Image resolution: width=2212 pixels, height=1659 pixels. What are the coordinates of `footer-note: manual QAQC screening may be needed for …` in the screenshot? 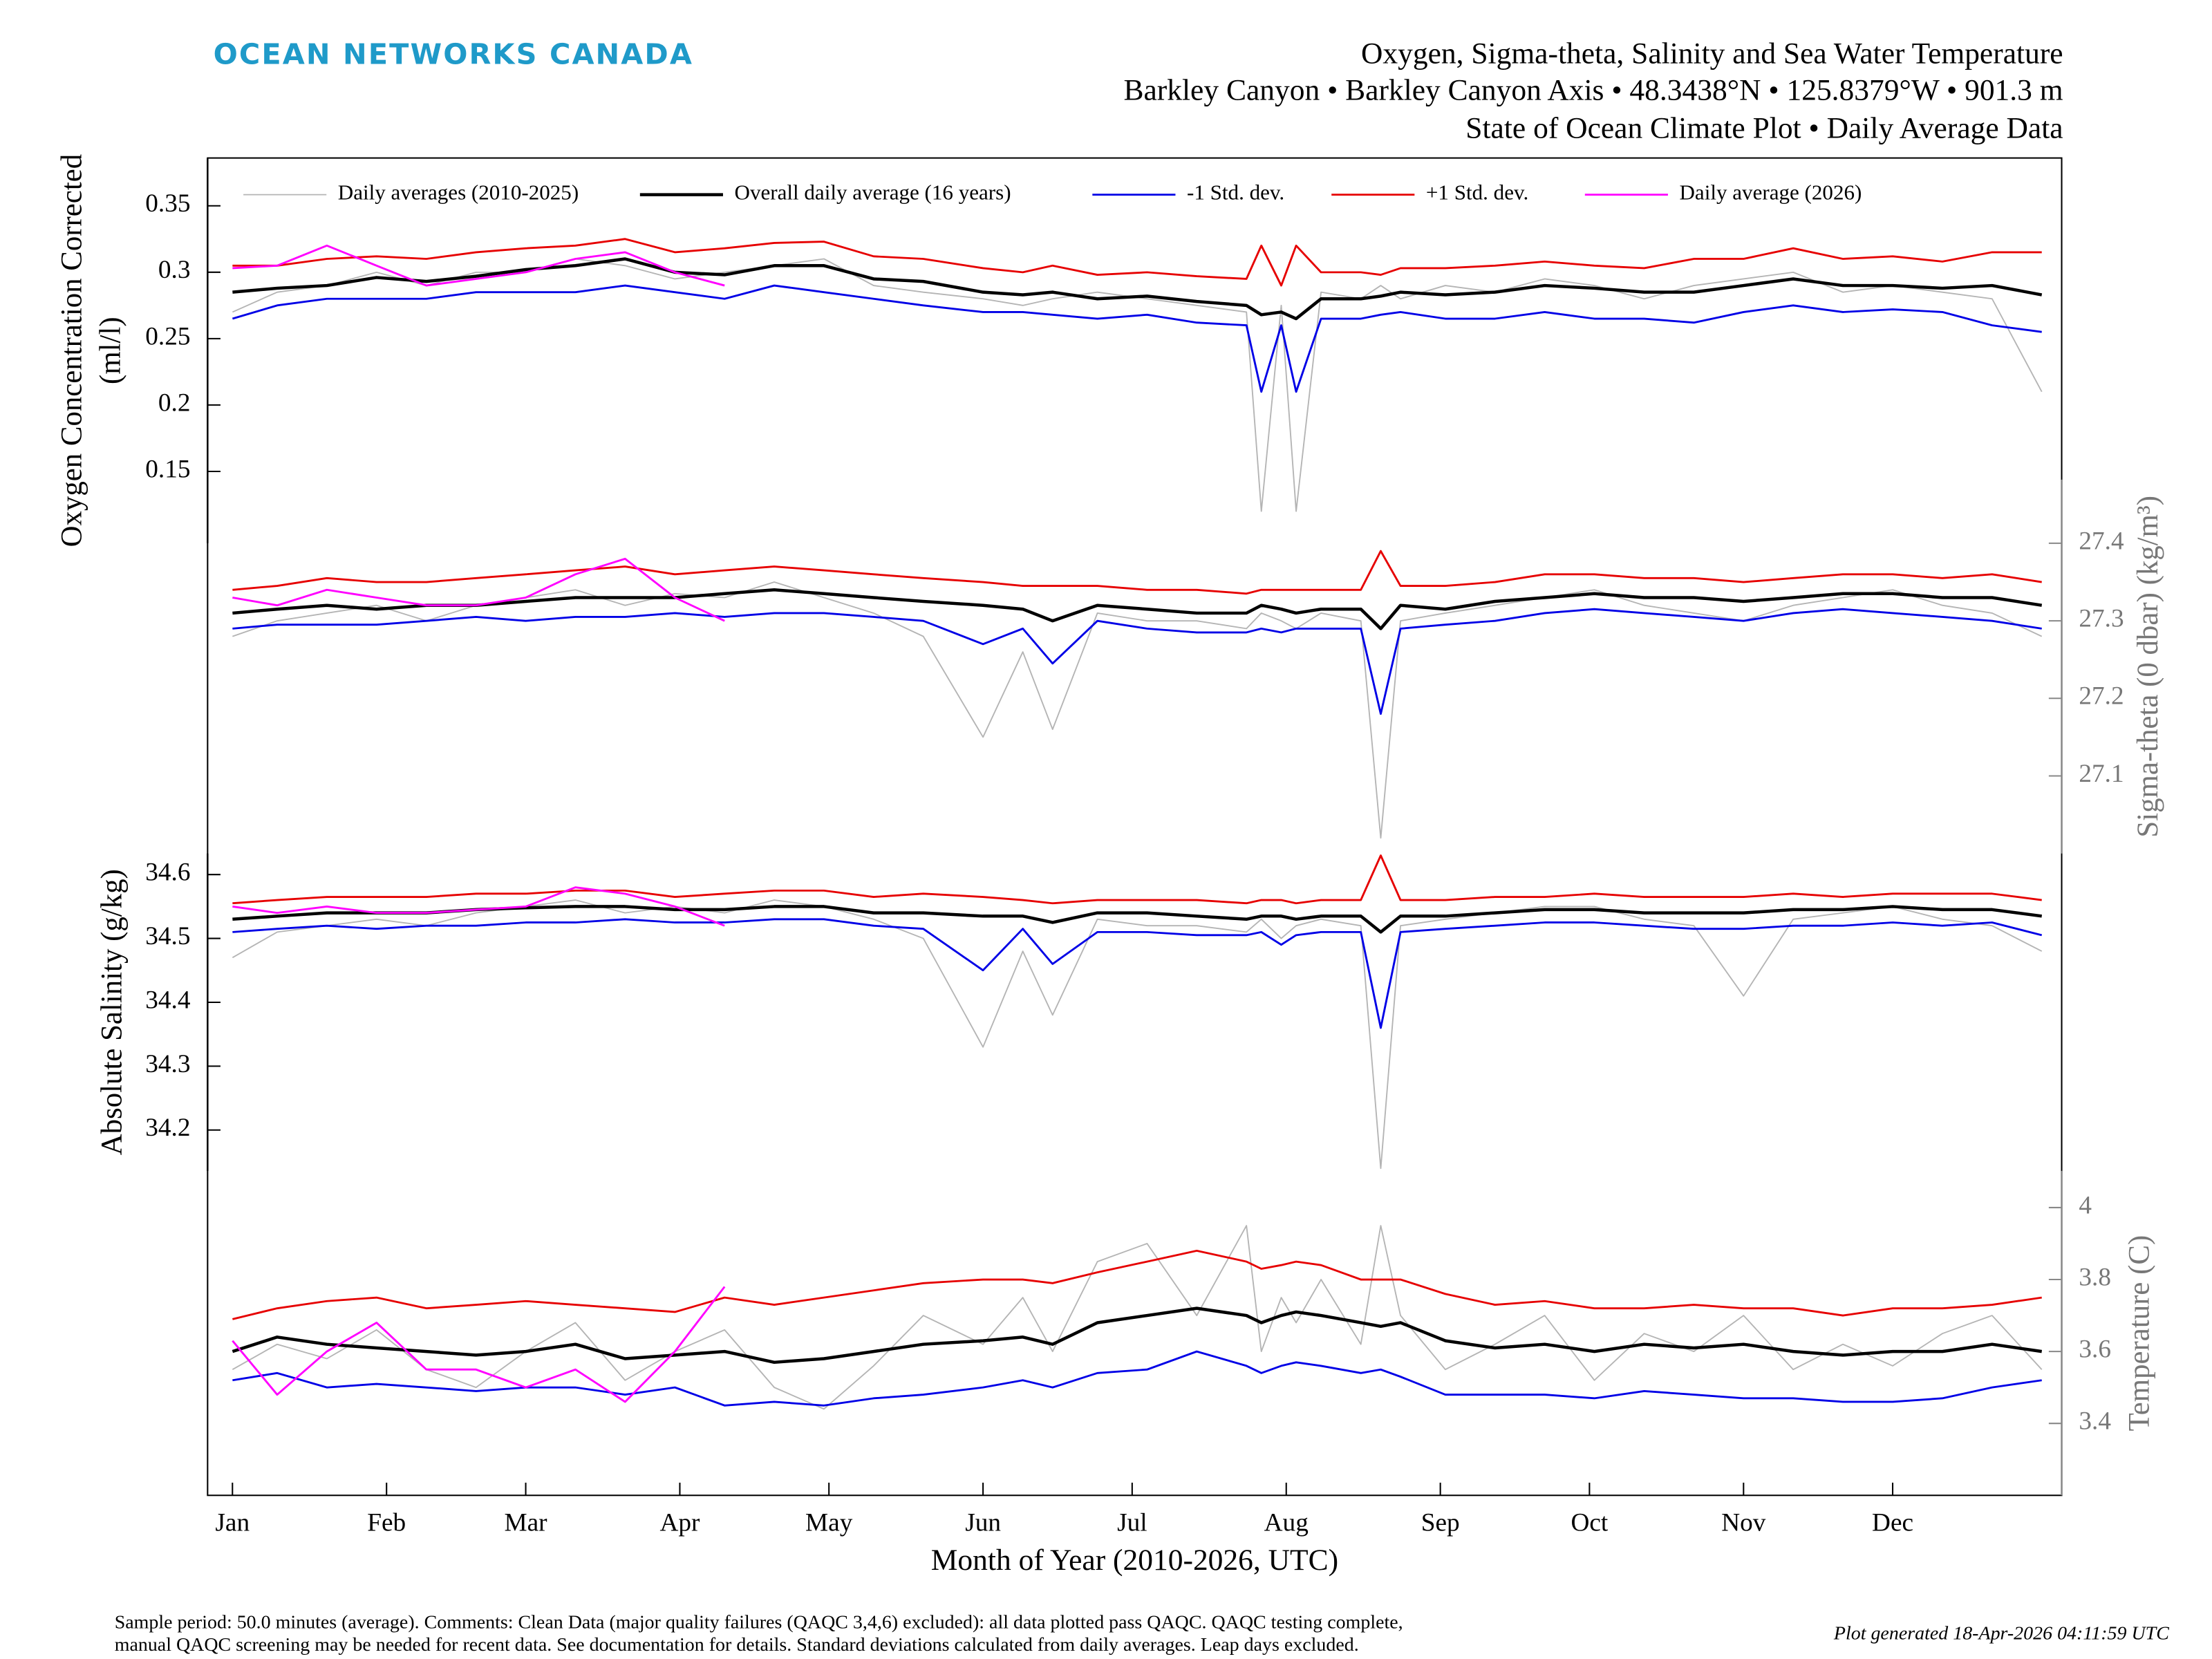 It's located at (737, 1645).